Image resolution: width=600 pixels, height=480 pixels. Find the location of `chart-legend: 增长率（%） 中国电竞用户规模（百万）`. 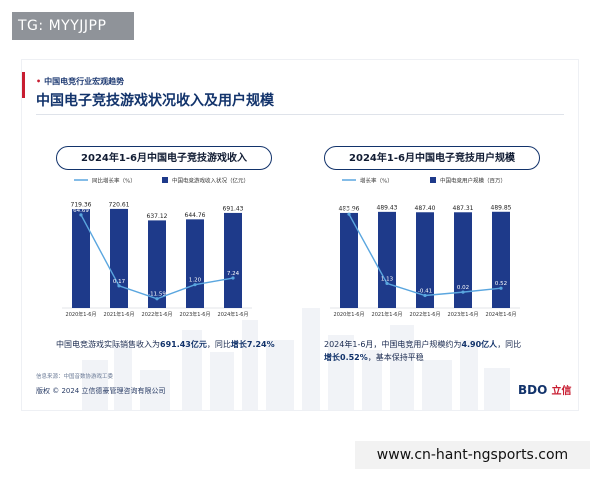

chart-legend: 增长率（%） 中国电竞用户规模（百万） is located at coordinates (424, 181).